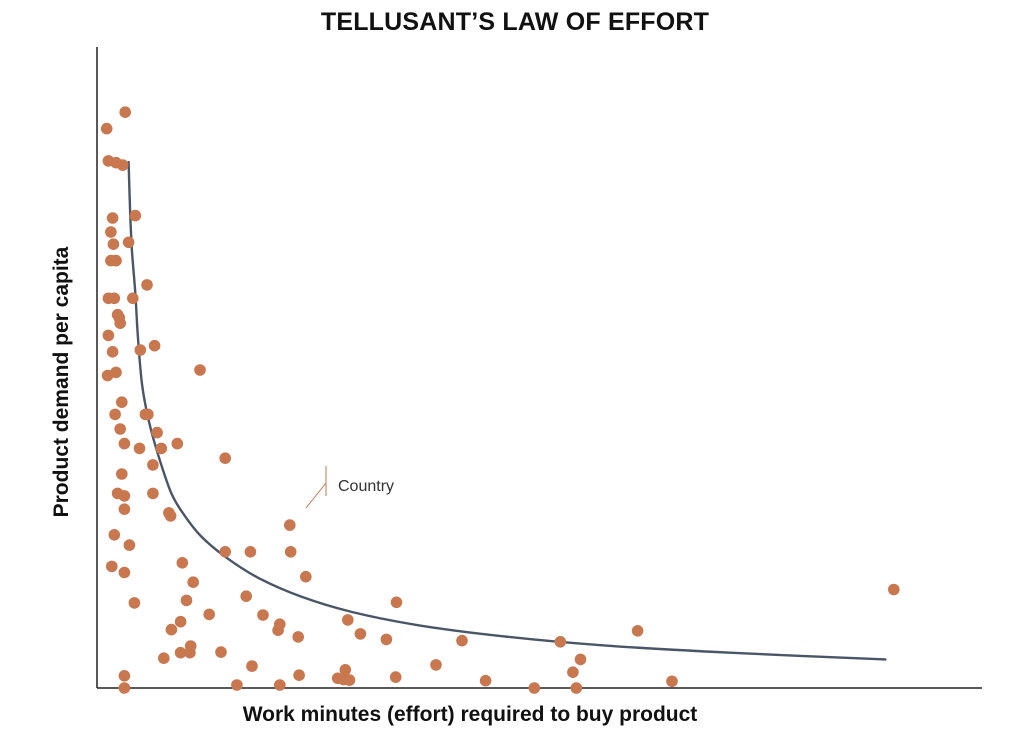 This screenshot has width=1024, height=748. Describe the element at coordinates (316, 495) in the screenshot. I see `annotation-leader` at that location.